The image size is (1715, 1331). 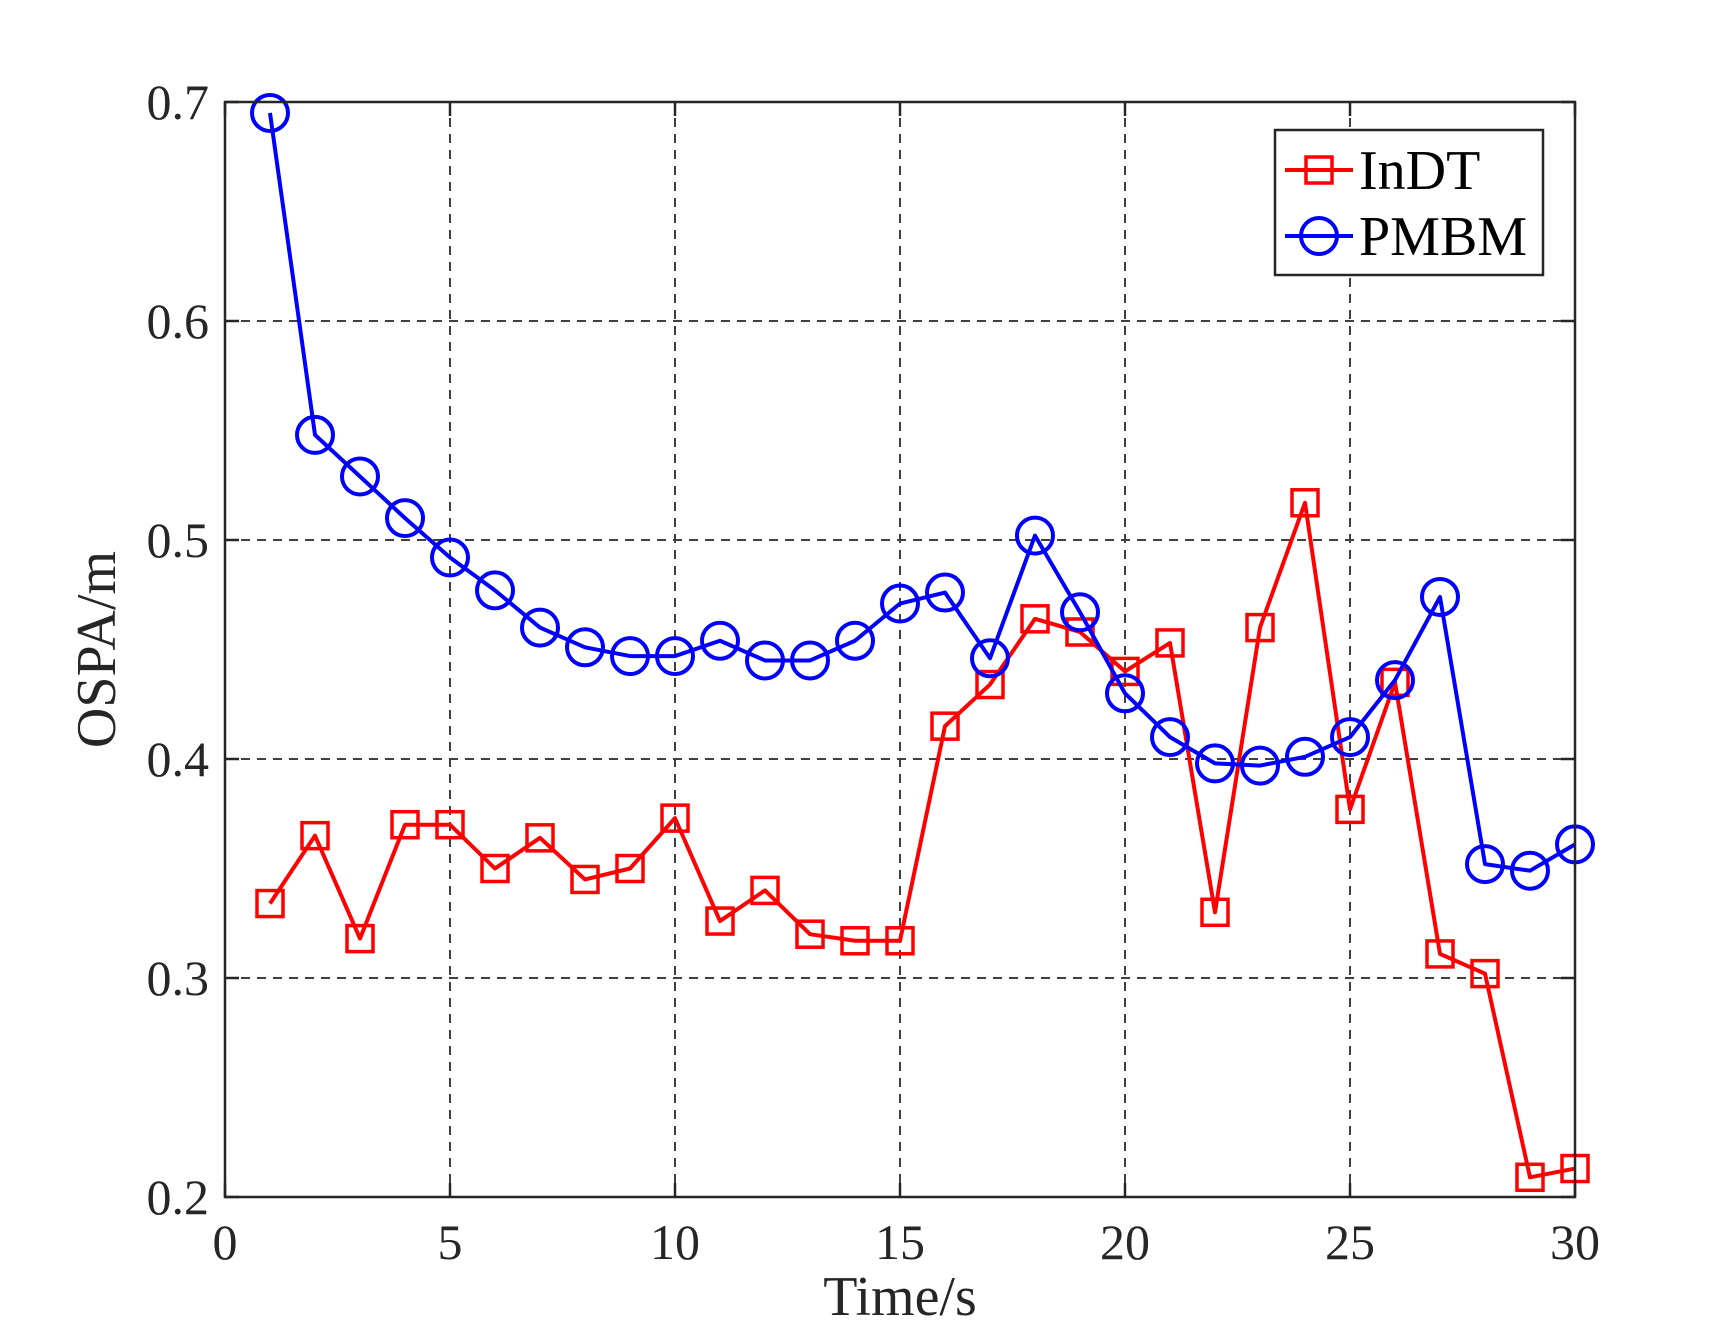 I want to click on x-tick-label: 20, so click(x=1125, y=1242).